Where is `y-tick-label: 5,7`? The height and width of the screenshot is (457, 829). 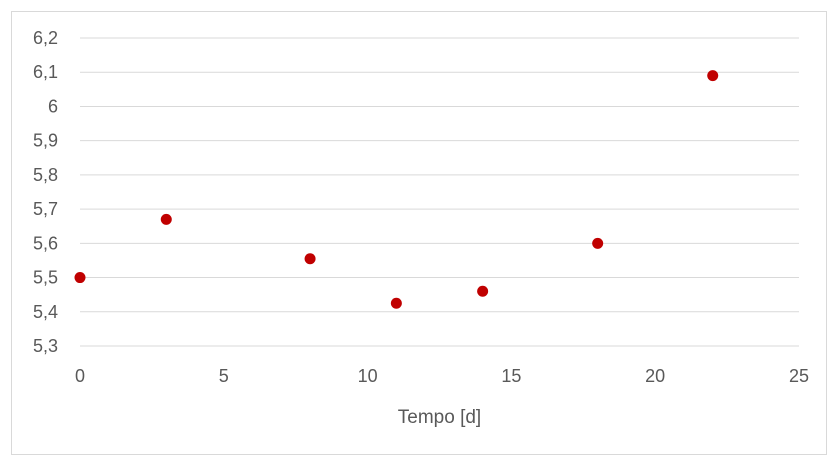
y-tick-label: 5,7 is located at coordinates (45, 209).